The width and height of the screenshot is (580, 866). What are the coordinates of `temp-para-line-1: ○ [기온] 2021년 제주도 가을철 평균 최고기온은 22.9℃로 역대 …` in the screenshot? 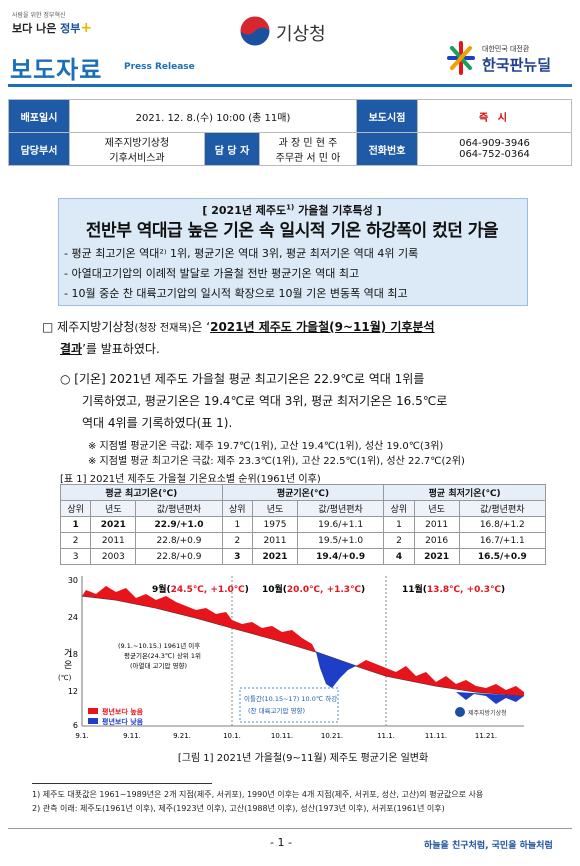 It's located at (242, 379).